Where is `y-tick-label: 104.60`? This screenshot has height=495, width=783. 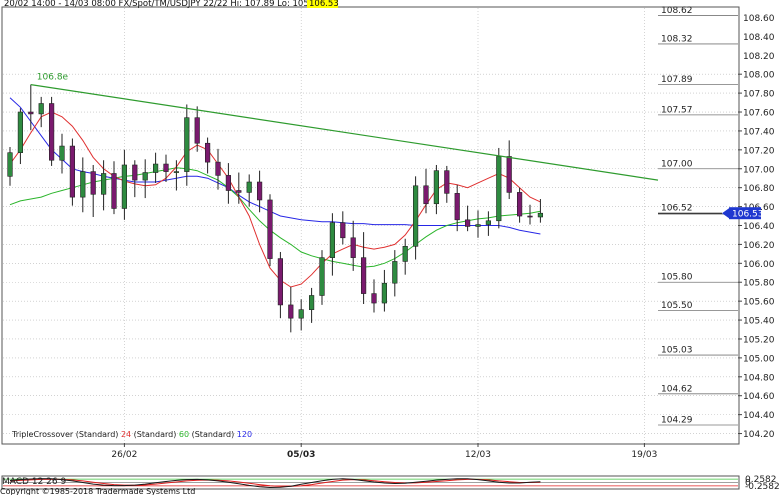
y-tick-label: 104.60 is located at coordinates (759, 397).